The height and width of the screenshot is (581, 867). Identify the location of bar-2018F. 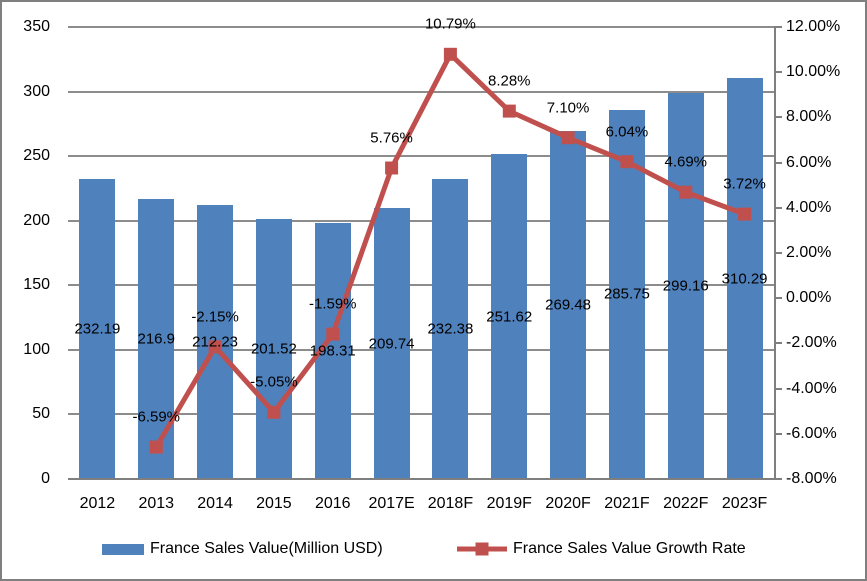
(450, 328).